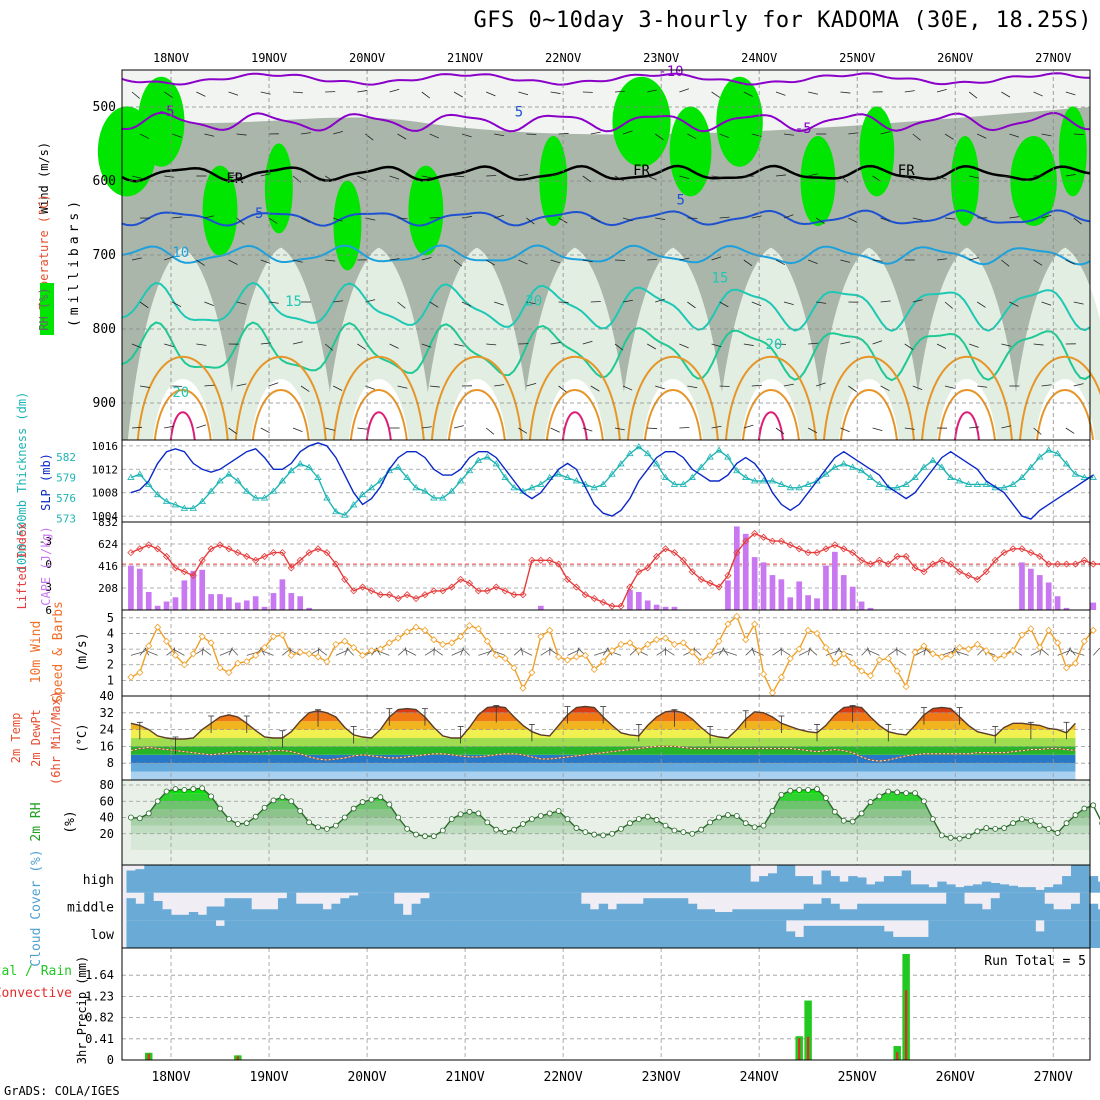 This screenshot has height=1100, width=1100. I want to click on rh-humid-patch, so click(161, 121).